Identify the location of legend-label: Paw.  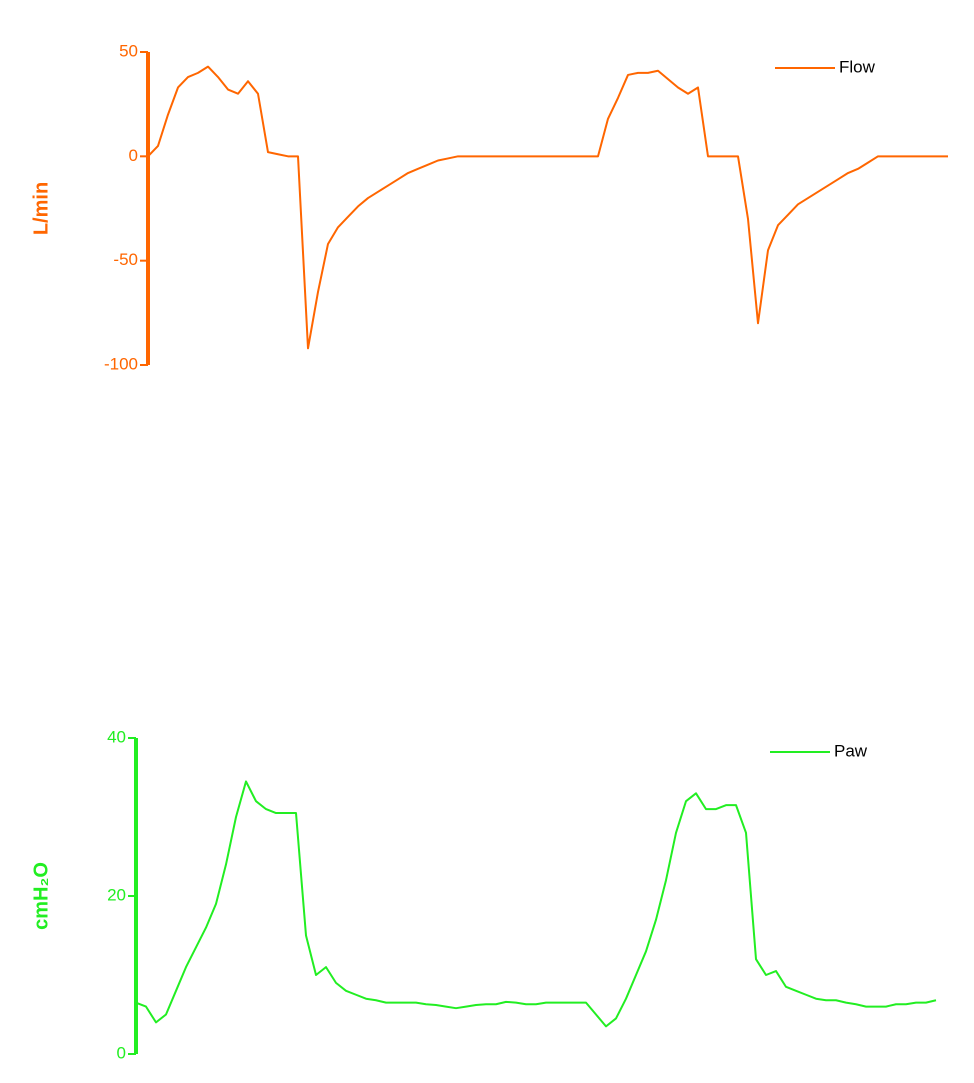
(851, 750).